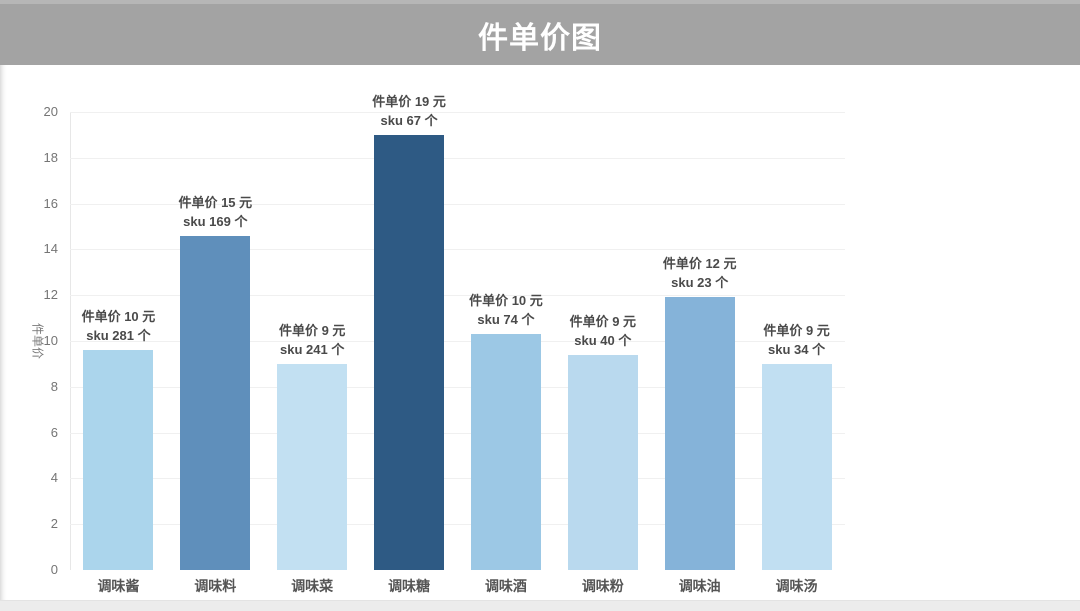 The image size is (1080, 611). I want to click on bar-annotation-调味糖: 件单价 19 元 sku 67 个, so click(409, 111).